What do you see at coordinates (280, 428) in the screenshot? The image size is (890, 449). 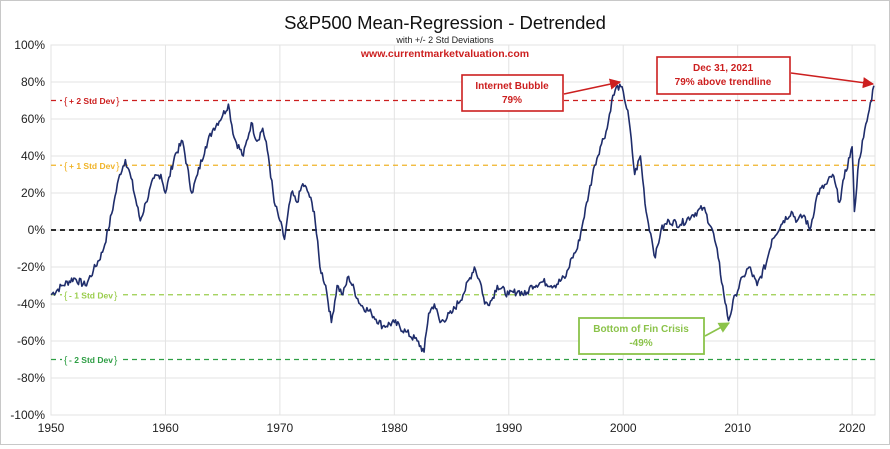 I see `x-tick-label: 1970` at bounding box center [280, 428].